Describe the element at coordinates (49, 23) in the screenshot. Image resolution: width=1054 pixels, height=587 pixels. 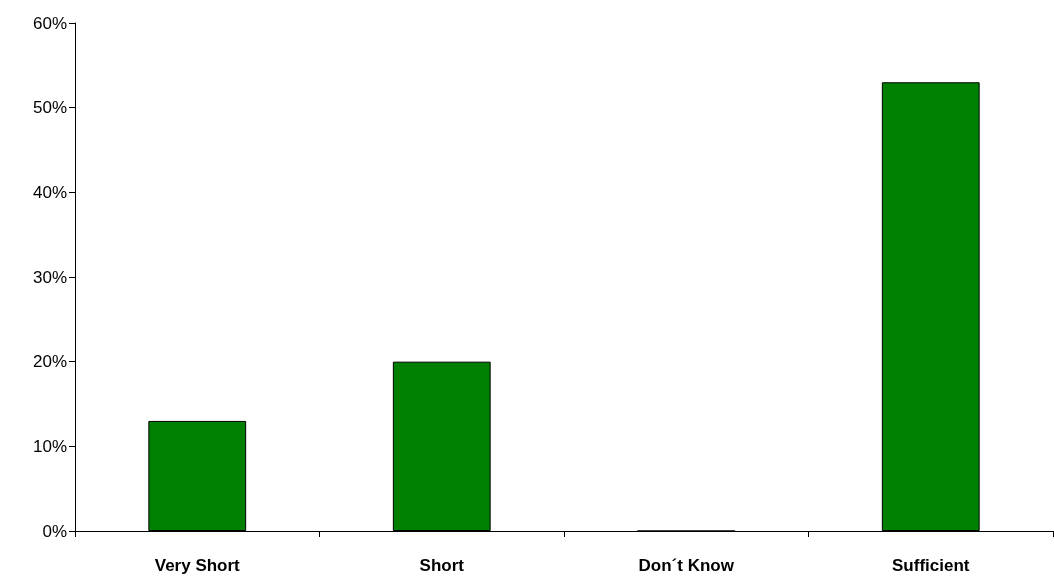
I see `y-tick-label: 60%` at that location.